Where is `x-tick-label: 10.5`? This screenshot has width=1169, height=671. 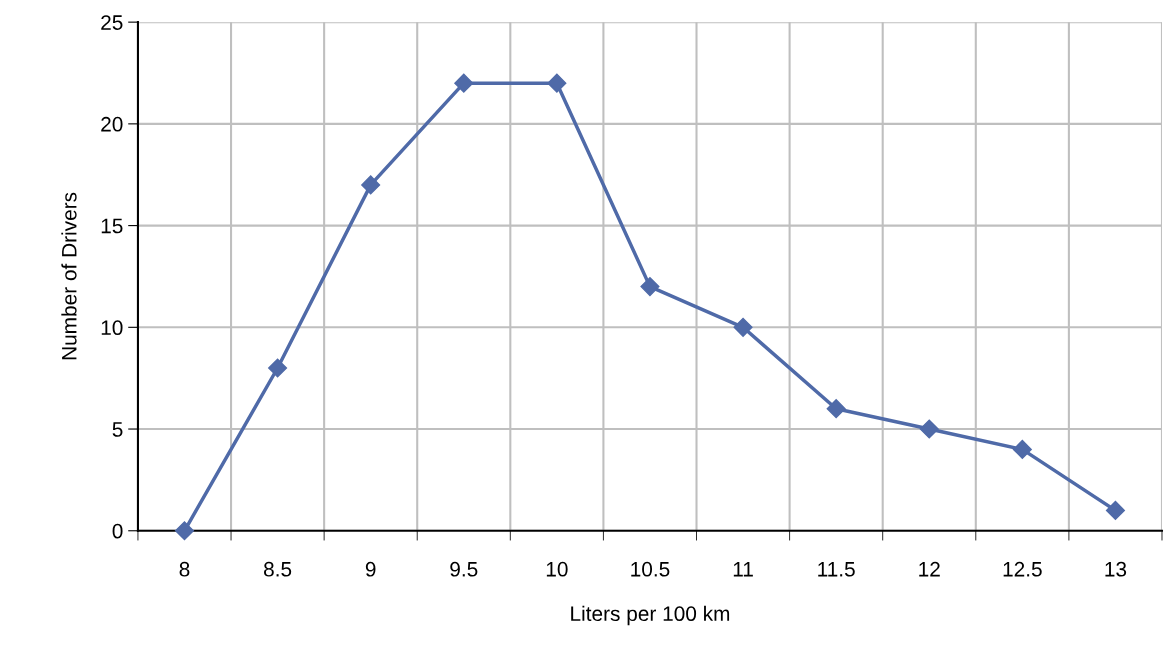
x-tick-label: 10.5 is located at coordinates (650, 569).